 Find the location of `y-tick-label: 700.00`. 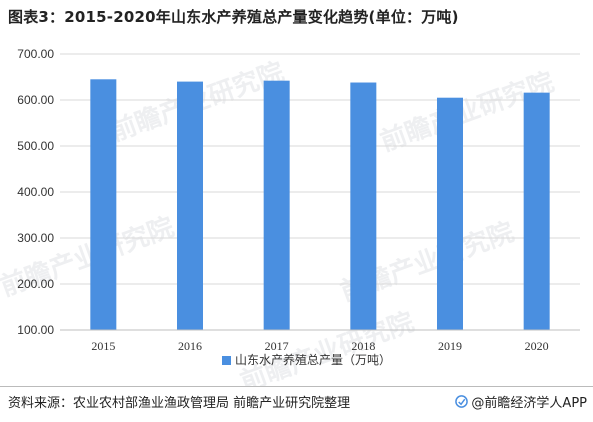

y-tick-label: 700.00 is located at coordinates (35, 54).